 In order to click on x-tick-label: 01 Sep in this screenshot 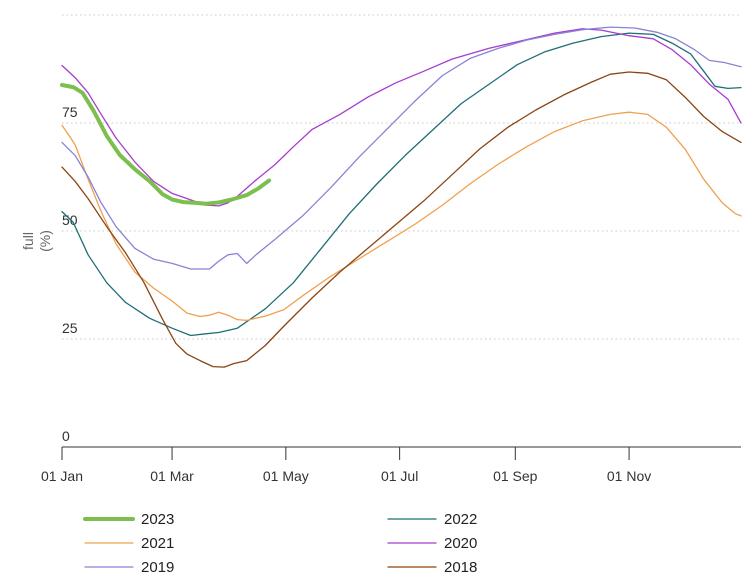, I will do `click(515, 476)`.